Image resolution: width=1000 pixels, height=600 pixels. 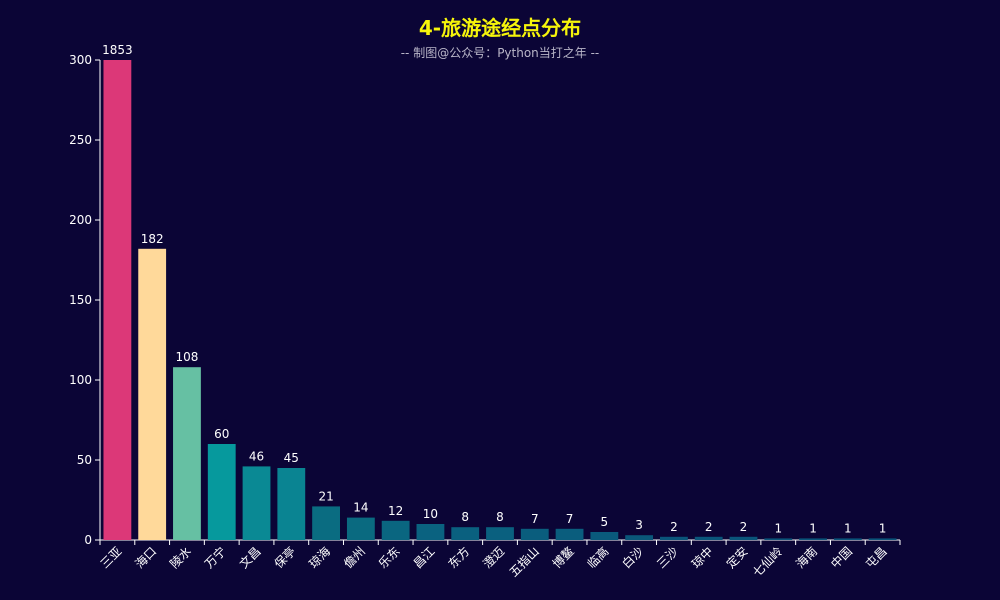 I want to click on data-label-15: 3, so click(x=639, y=525).